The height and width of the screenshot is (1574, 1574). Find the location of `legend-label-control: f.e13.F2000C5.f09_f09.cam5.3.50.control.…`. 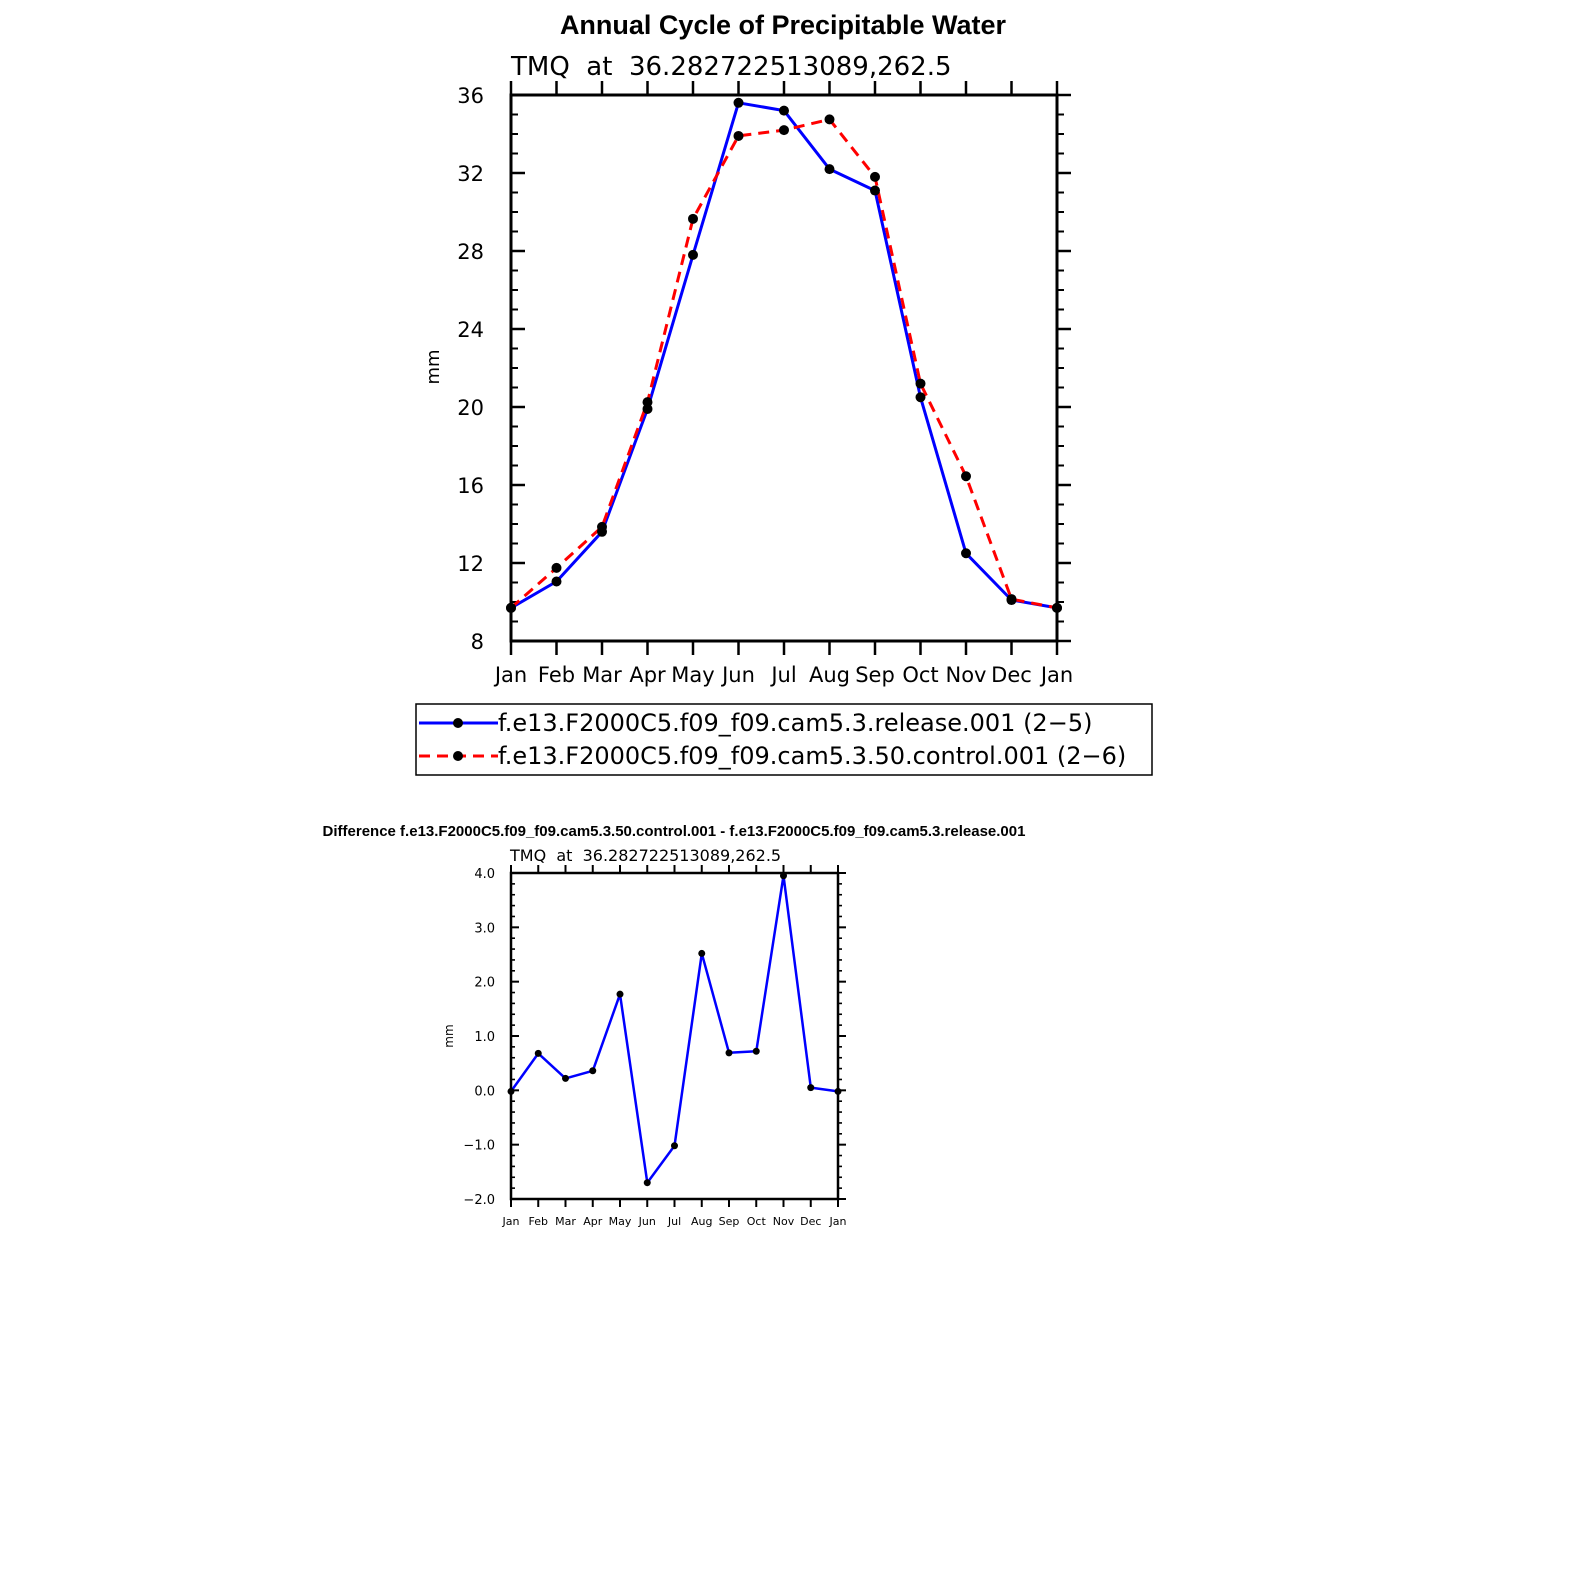

legend-label-control: f.e13.F2000C5.f09_f09.cam5.3.50.control.… is located at coordinates (812, 756).